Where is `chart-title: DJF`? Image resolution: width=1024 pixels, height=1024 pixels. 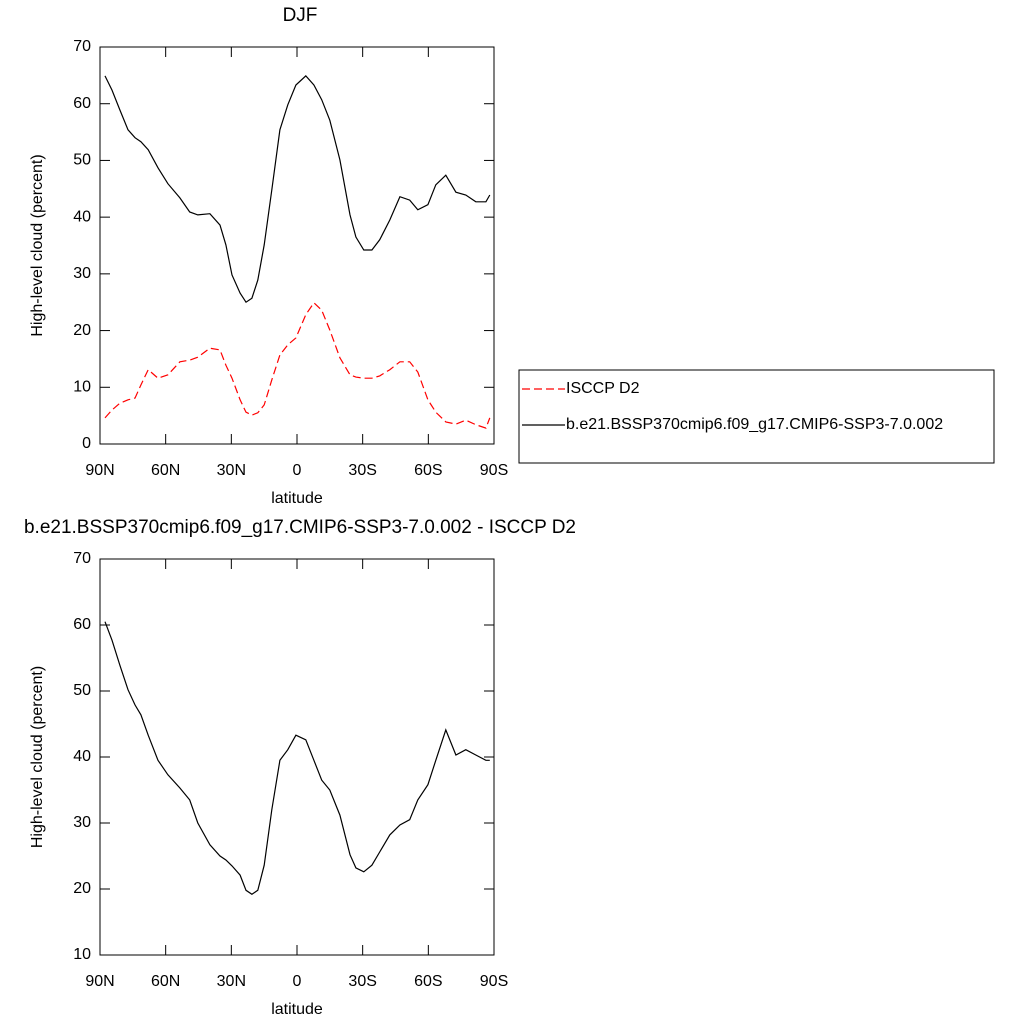
chart-title: DJF is located at coordinates (300, 15).